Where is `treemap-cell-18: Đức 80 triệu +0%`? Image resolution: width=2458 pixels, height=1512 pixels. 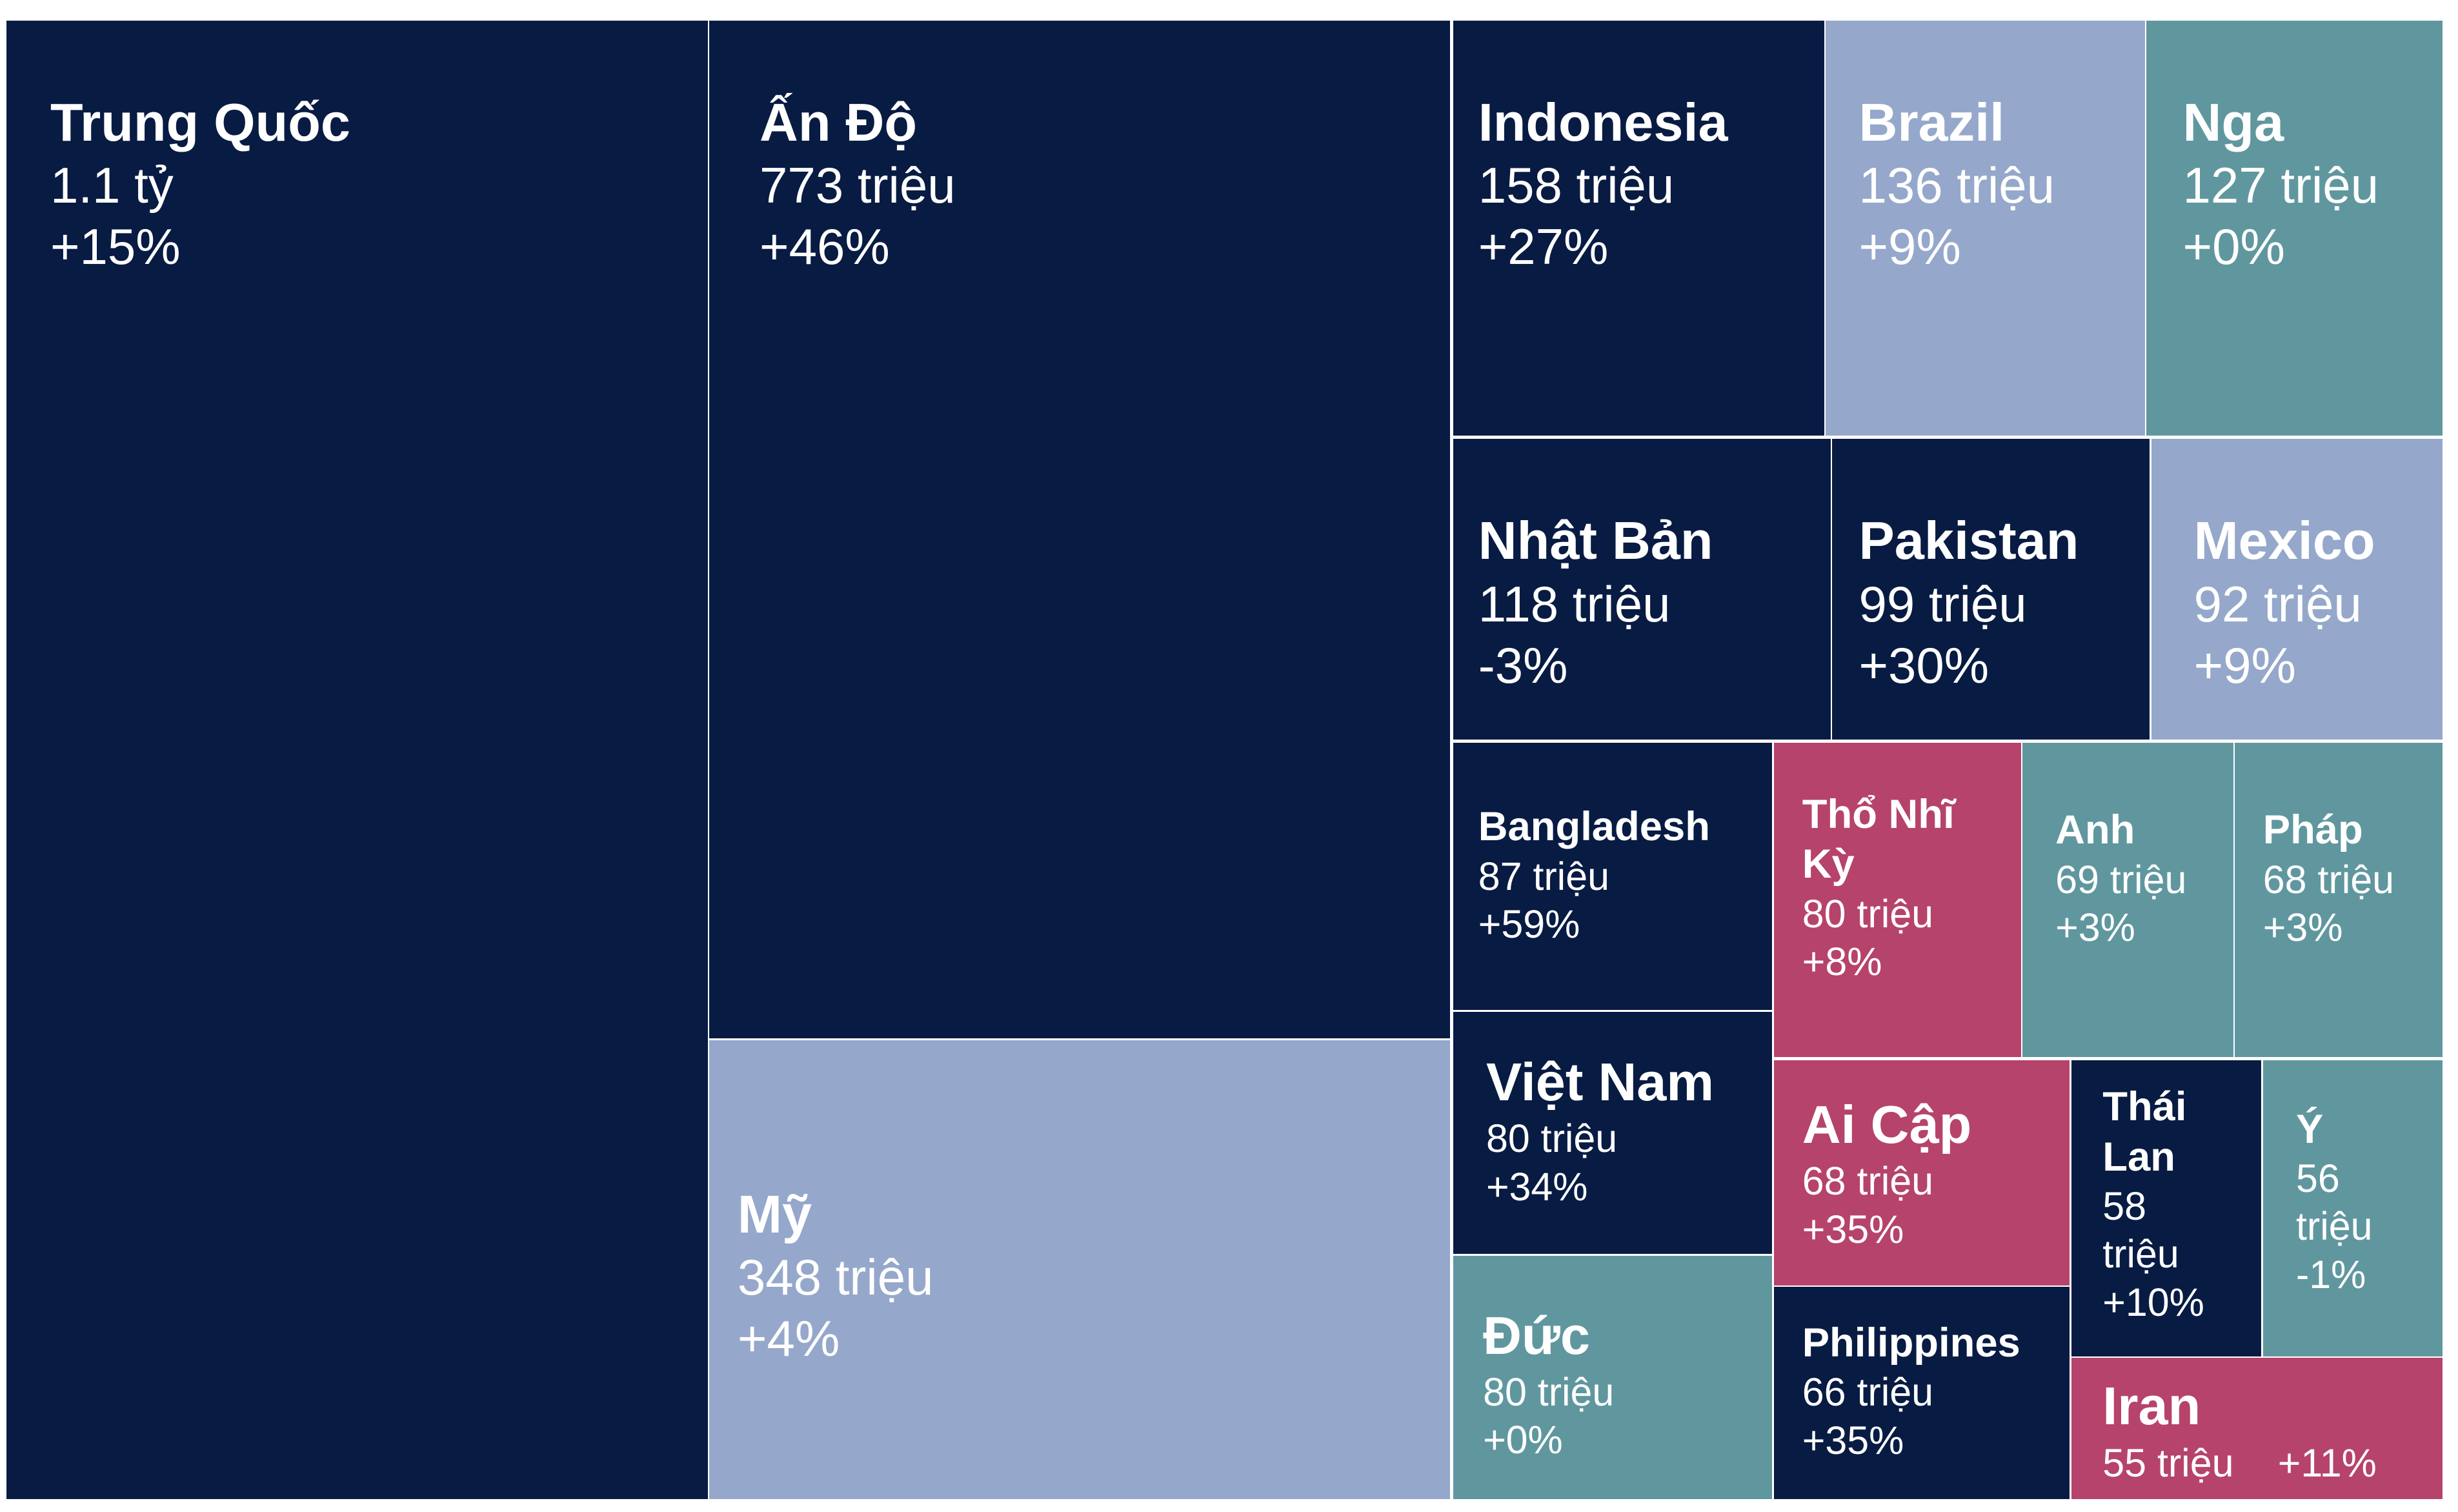 treemap-cell-18: Đức 80 triệu +0% is located at coordinates (1613, 1377).